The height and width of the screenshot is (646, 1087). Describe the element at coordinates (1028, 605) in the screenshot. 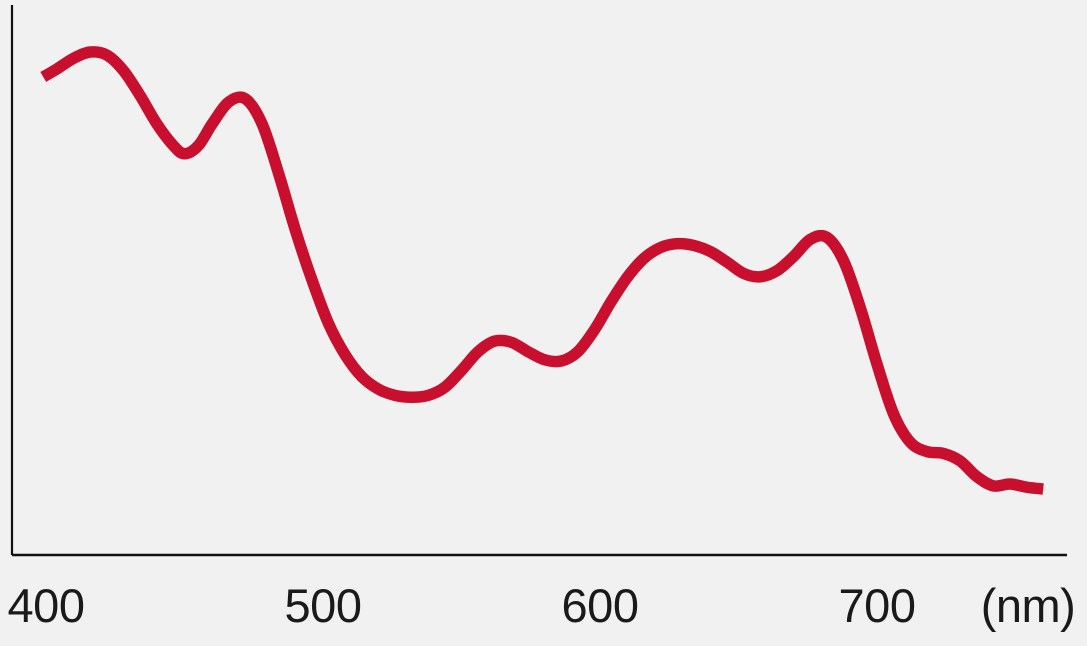

I see `x-axis-unit-label: (nm)` at that location.